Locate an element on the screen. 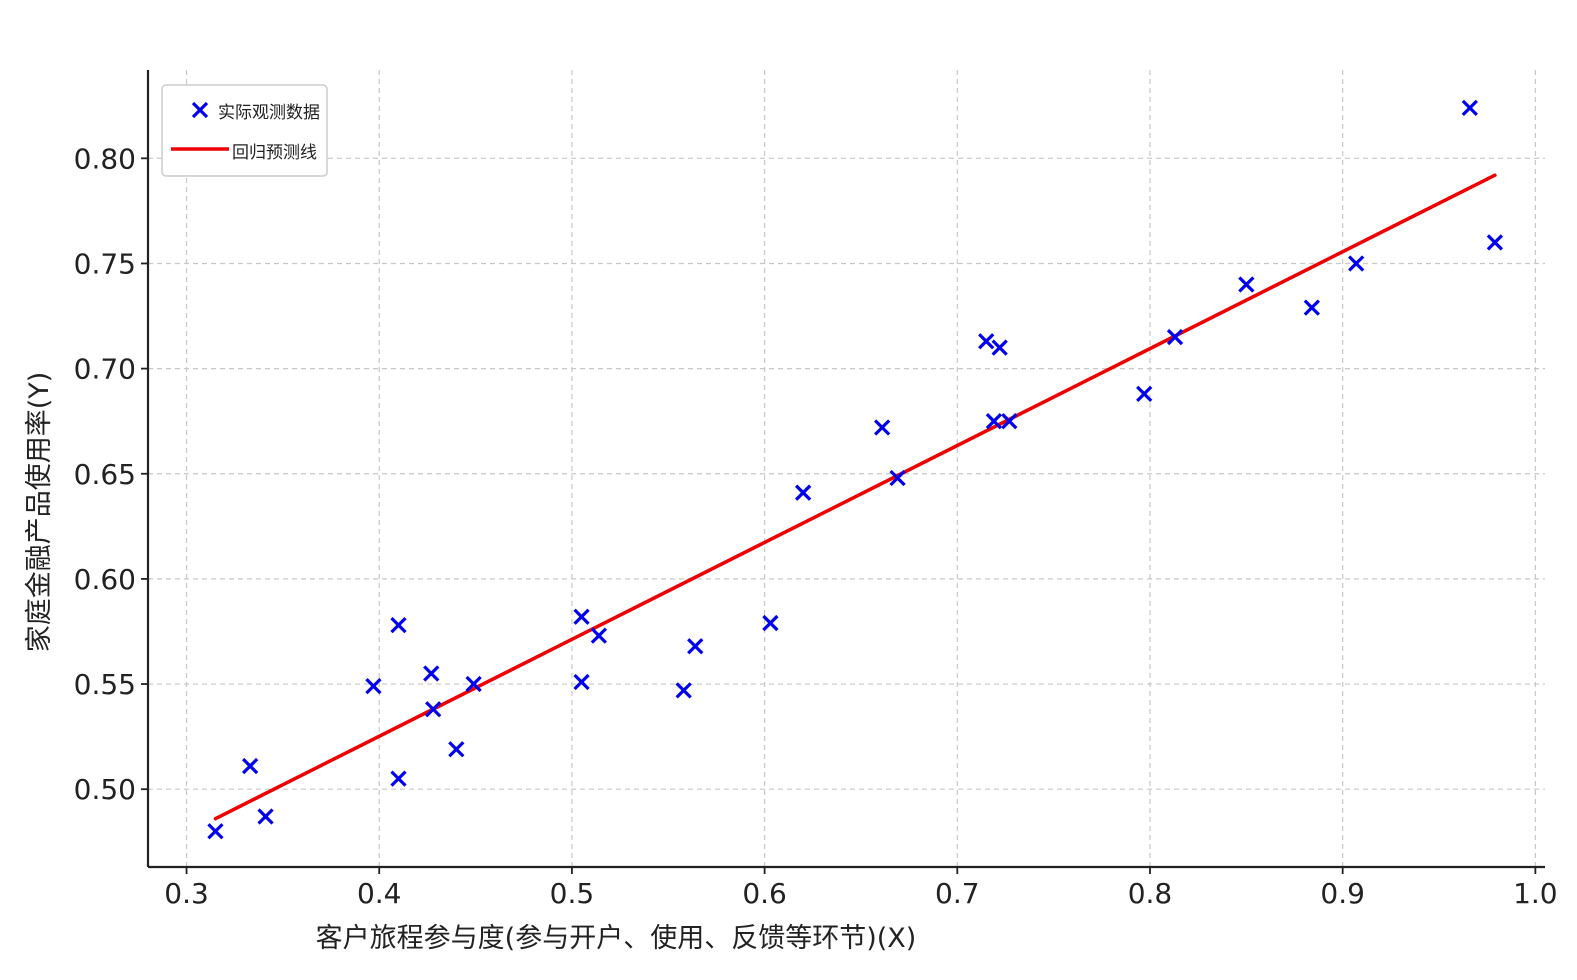 The image size is (1577, 980). legend-marker-x-icon is located at coordinates (200, 110).